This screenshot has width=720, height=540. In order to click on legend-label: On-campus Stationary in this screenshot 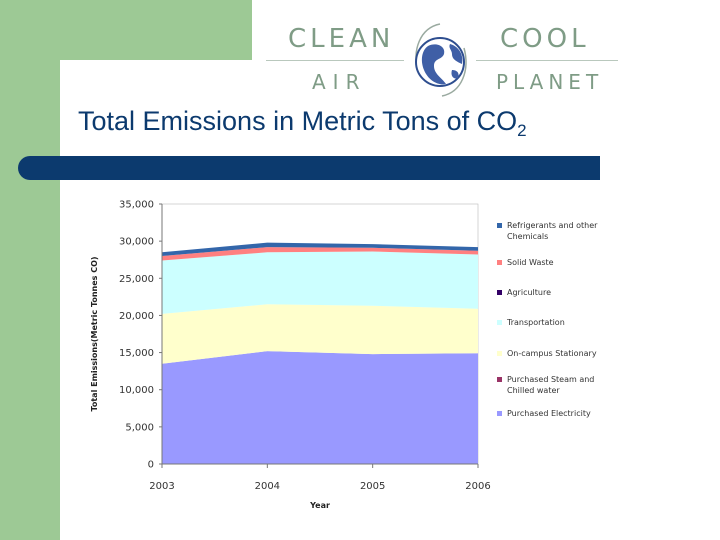, I will do `click(552, 353)`.